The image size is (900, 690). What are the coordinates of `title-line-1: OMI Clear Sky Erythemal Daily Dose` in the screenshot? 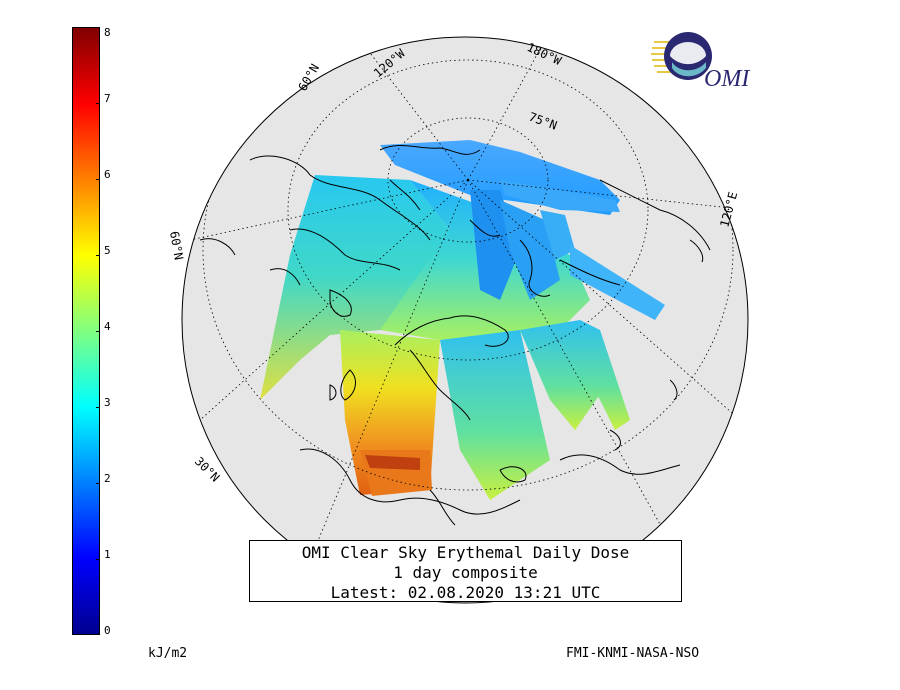 It's located at (465, 552).